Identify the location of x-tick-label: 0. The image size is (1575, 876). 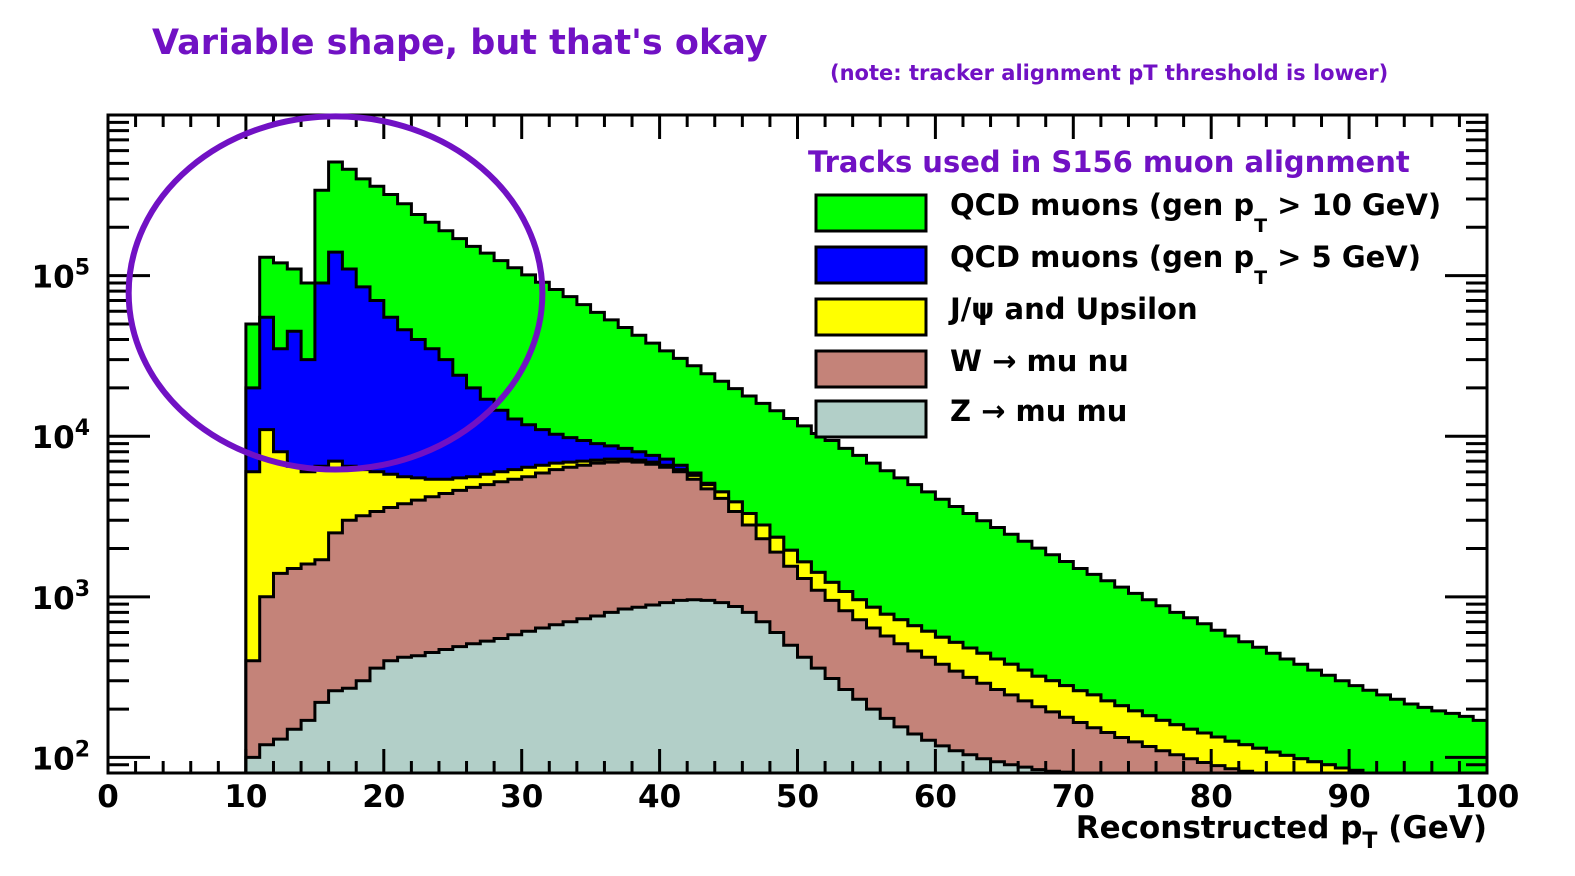
(108, 797).